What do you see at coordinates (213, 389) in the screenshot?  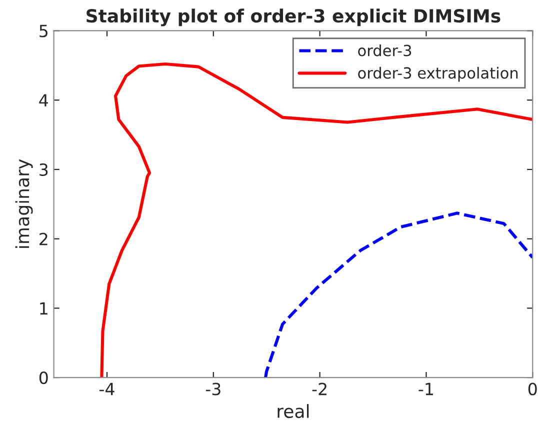 I see `x-tick-label: -3` at bounding box center [213, 389].